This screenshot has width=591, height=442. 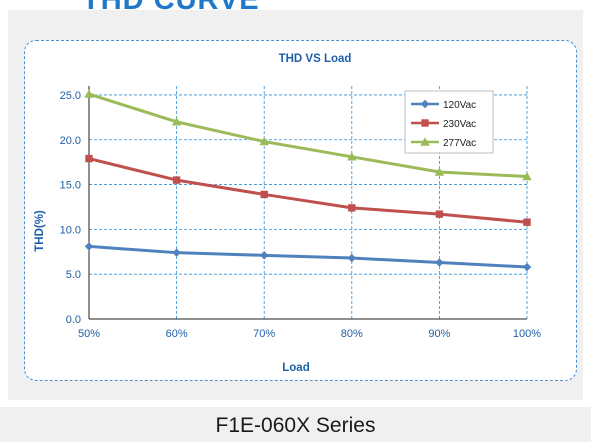 What do you see at coordinates (70, 96) in the screenshot?
I see `y-tick-label: 25.0` at bounding box center [70, 96].